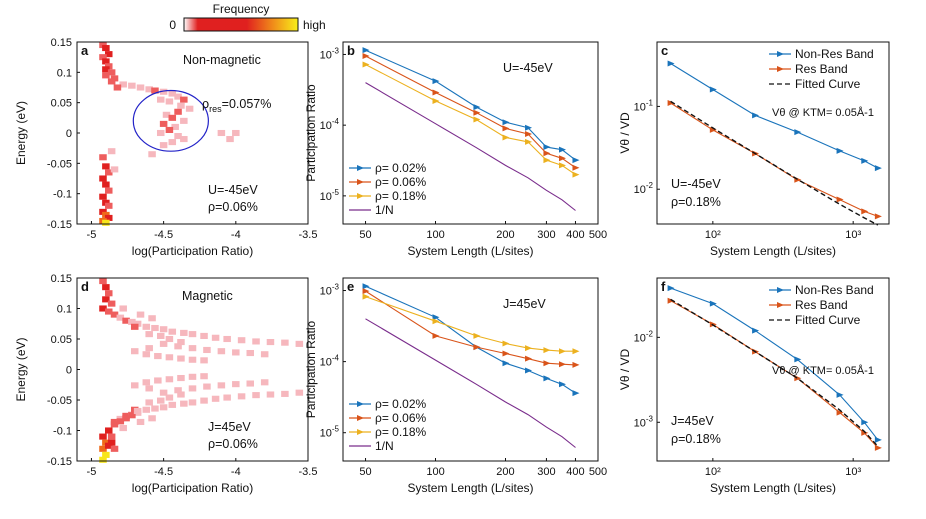 The image size is (926, 519). What do you see at coordinates (308, 235) in the screenshot?
I see `x-tick-label: -3.5` at bounding box center [308, 235].